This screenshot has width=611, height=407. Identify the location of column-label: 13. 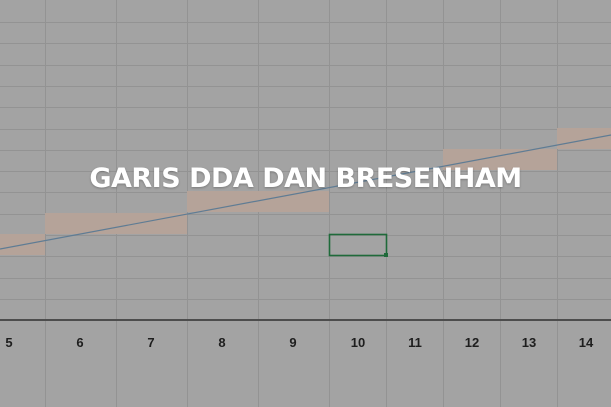
(529, 342).